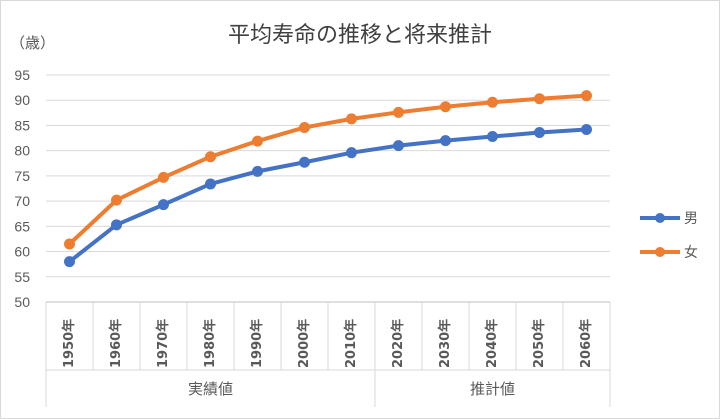 The height and width of the screenshot is (419, 720). Describe the element at coordinates (492, 343) in the screenshot. I see `x-tick-label: 2040年` at that location.